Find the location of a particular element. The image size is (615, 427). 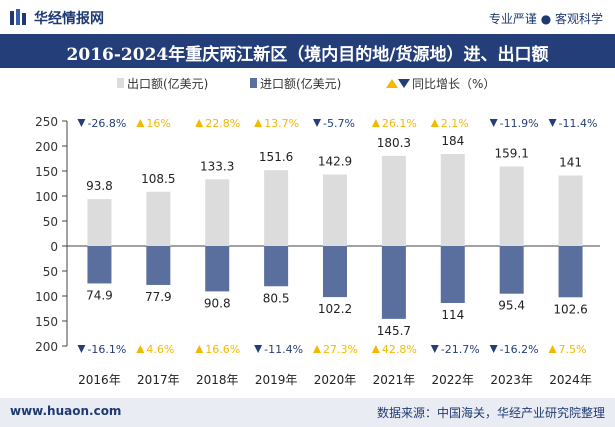

export-growth-label: 22.8% is located at coordinates (222, 123).